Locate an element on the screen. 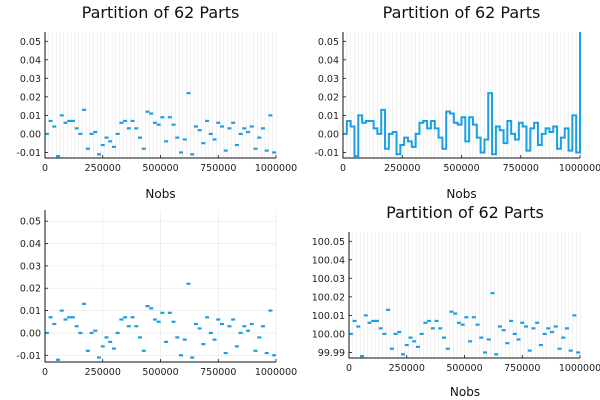 Image resolution: width=600 pixels, height=400 pixels. panel-1-axes is located at coordinates (160, 95).